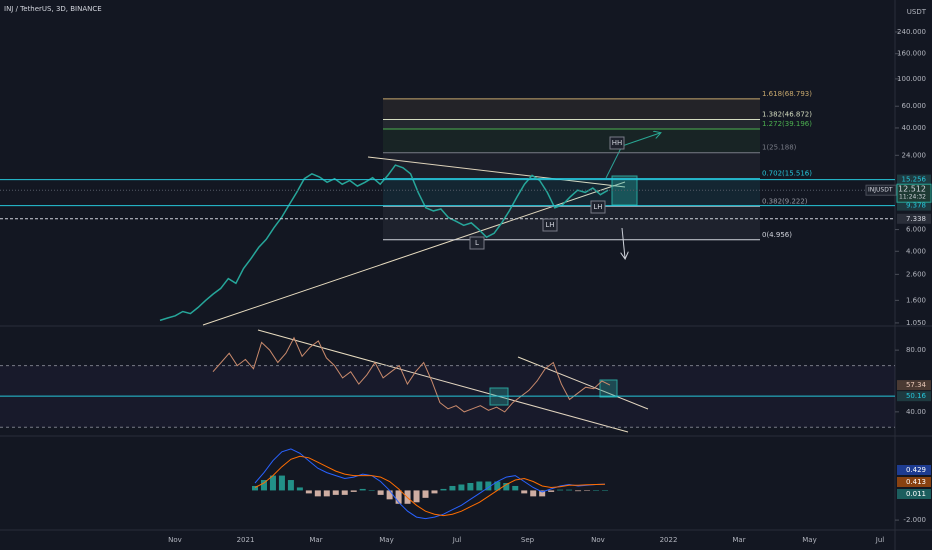  I want to click on y-tick-label: 80.00, so click(916, 350).